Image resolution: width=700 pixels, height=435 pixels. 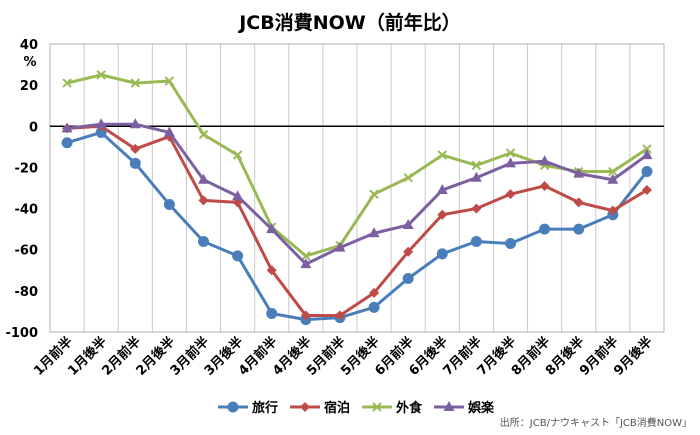 I want to click on y-tick-label: 0, so click(x=33, y=127).